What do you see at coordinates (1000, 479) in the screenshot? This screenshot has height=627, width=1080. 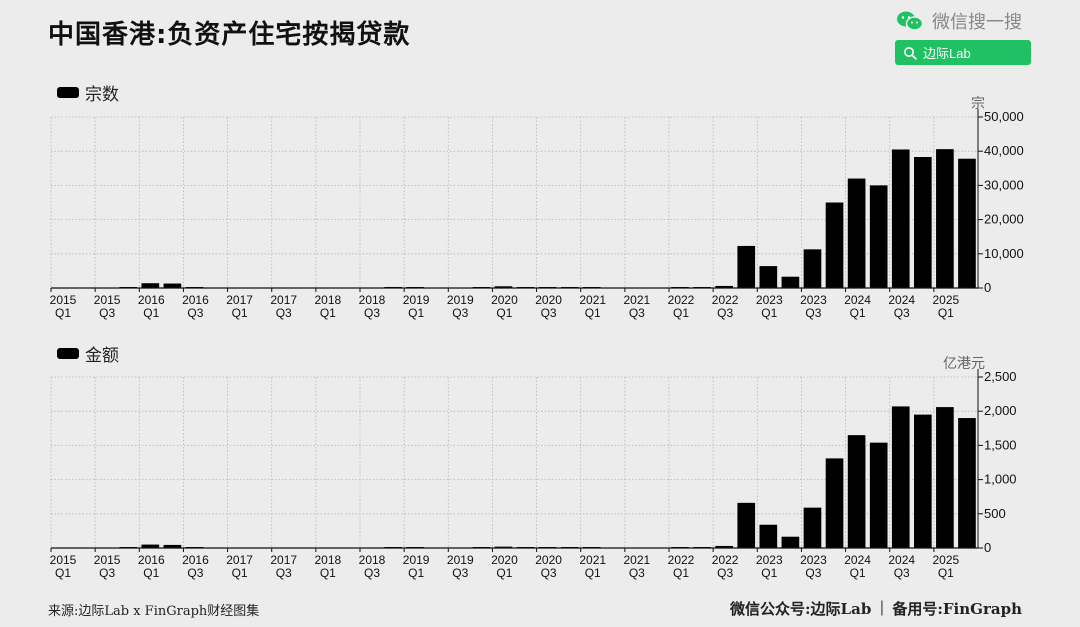 I see `y-tick-label: 1,000` at bounding box center [1000, 479].